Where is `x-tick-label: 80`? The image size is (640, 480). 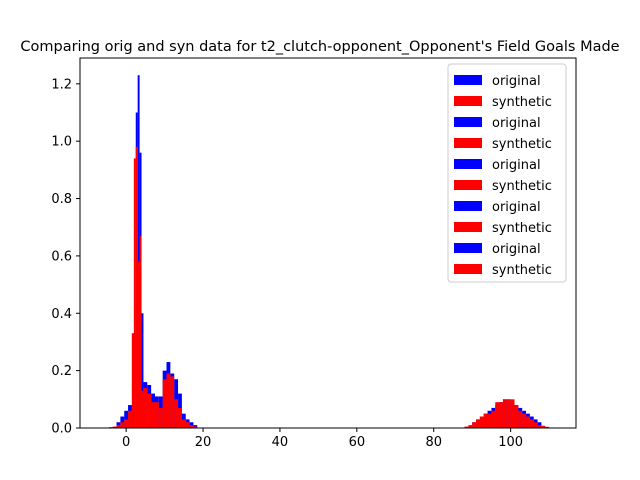 x-tick-label: 80 is located at coordinates (433, 442).